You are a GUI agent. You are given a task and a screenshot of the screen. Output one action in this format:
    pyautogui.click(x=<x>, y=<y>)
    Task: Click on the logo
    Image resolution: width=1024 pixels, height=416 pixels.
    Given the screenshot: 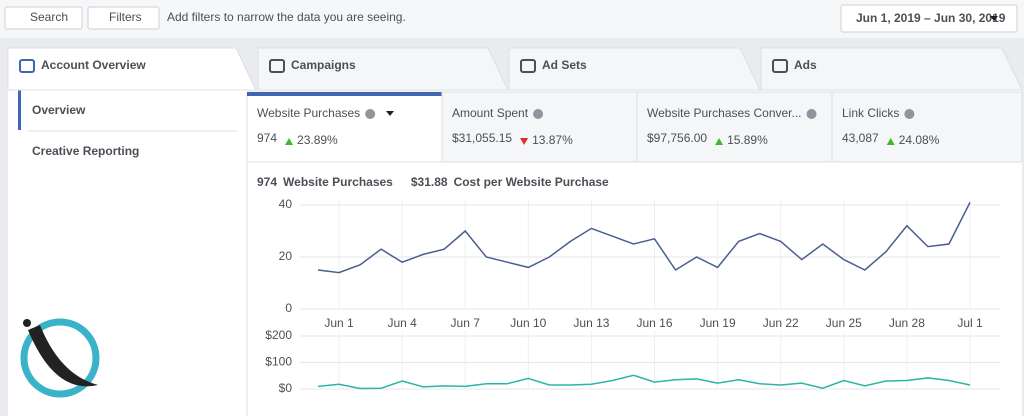 What is the action you would take?
    pyautogui.click(x=60, y=358)
    